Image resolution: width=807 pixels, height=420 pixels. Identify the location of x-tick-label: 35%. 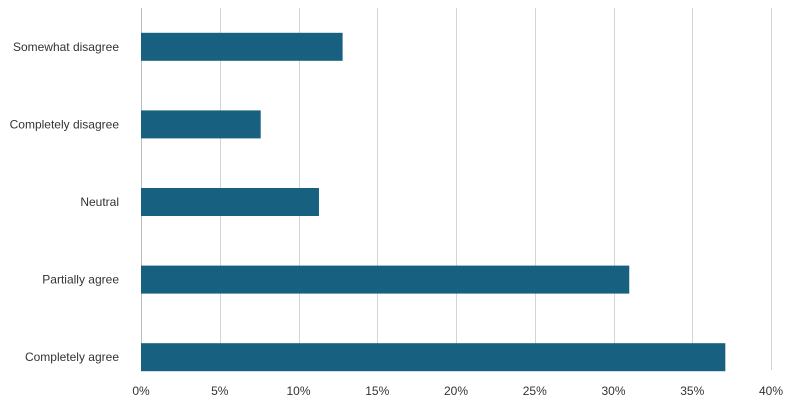
(692, 391).